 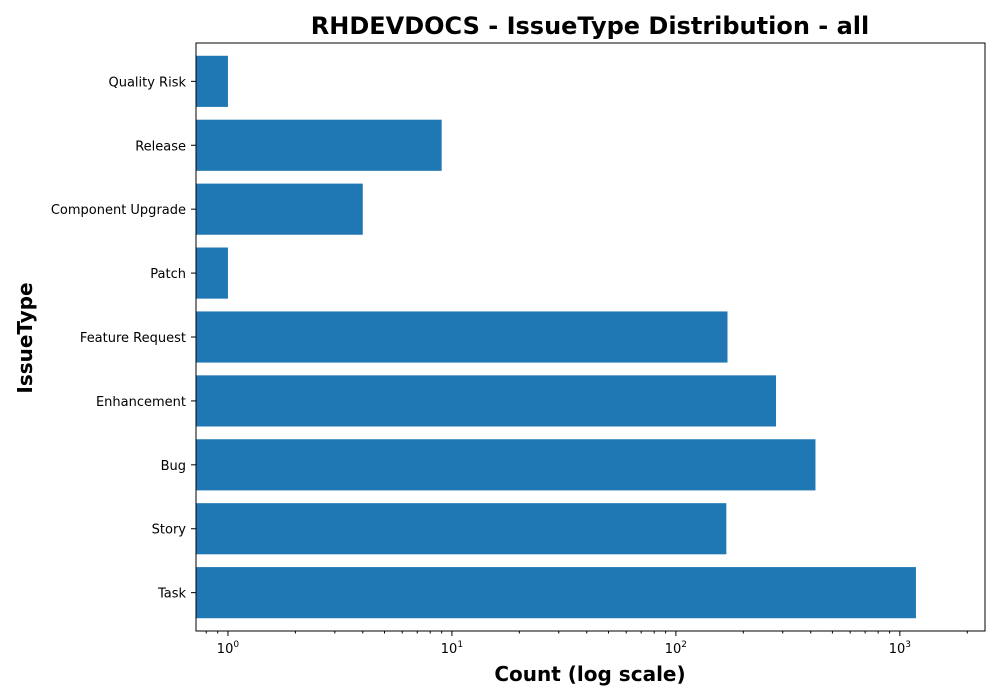 What do you see at coordinates (462, 337) in the screenshot?
I see `bar-feature-request` at bounding box center [462, 337].